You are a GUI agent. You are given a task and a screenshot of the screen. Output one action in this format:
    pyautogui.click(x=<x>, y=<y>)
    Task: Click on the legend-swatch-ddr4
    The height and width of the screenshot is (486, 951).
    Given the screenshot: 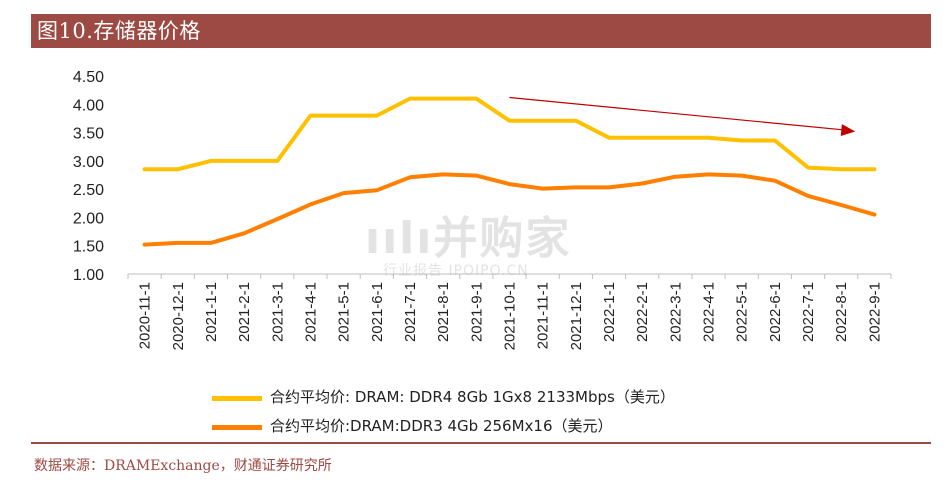 What is the action you would take?
    pyautogui.click(x=237, y=398)
    